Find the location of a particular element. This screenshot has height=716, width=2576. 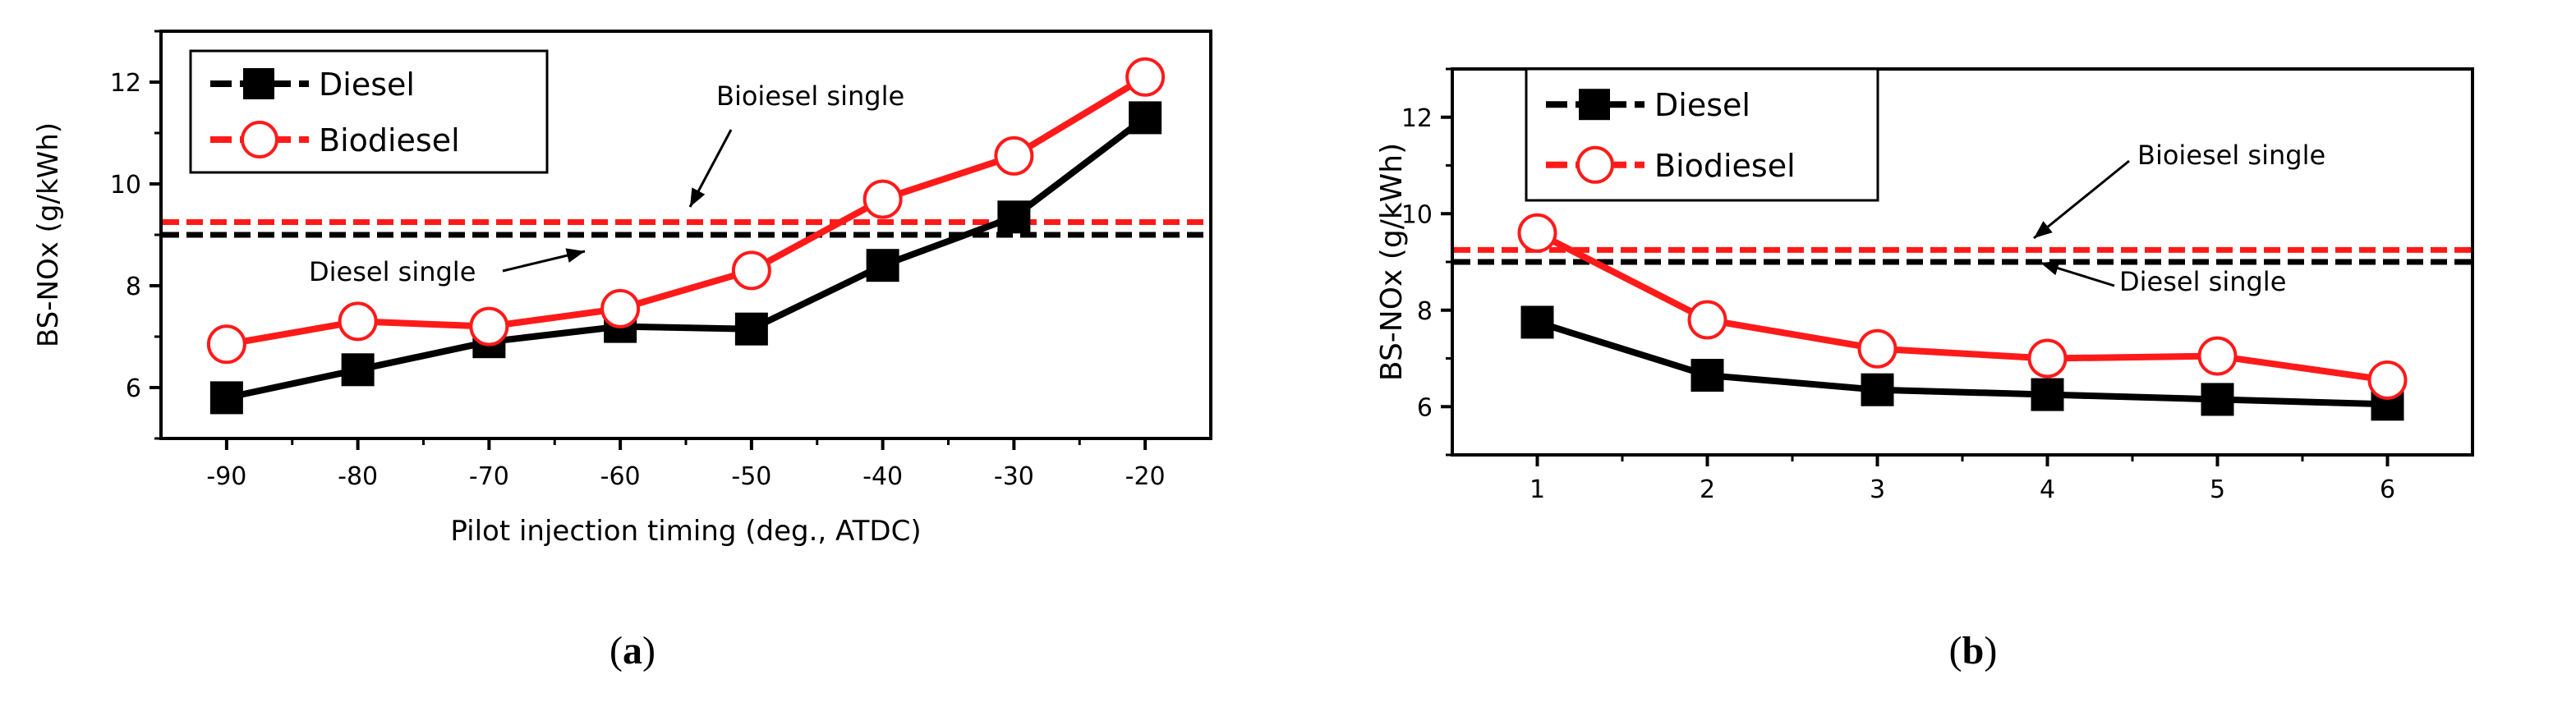

annotation-arrow is located at coordinates (2081, 199).